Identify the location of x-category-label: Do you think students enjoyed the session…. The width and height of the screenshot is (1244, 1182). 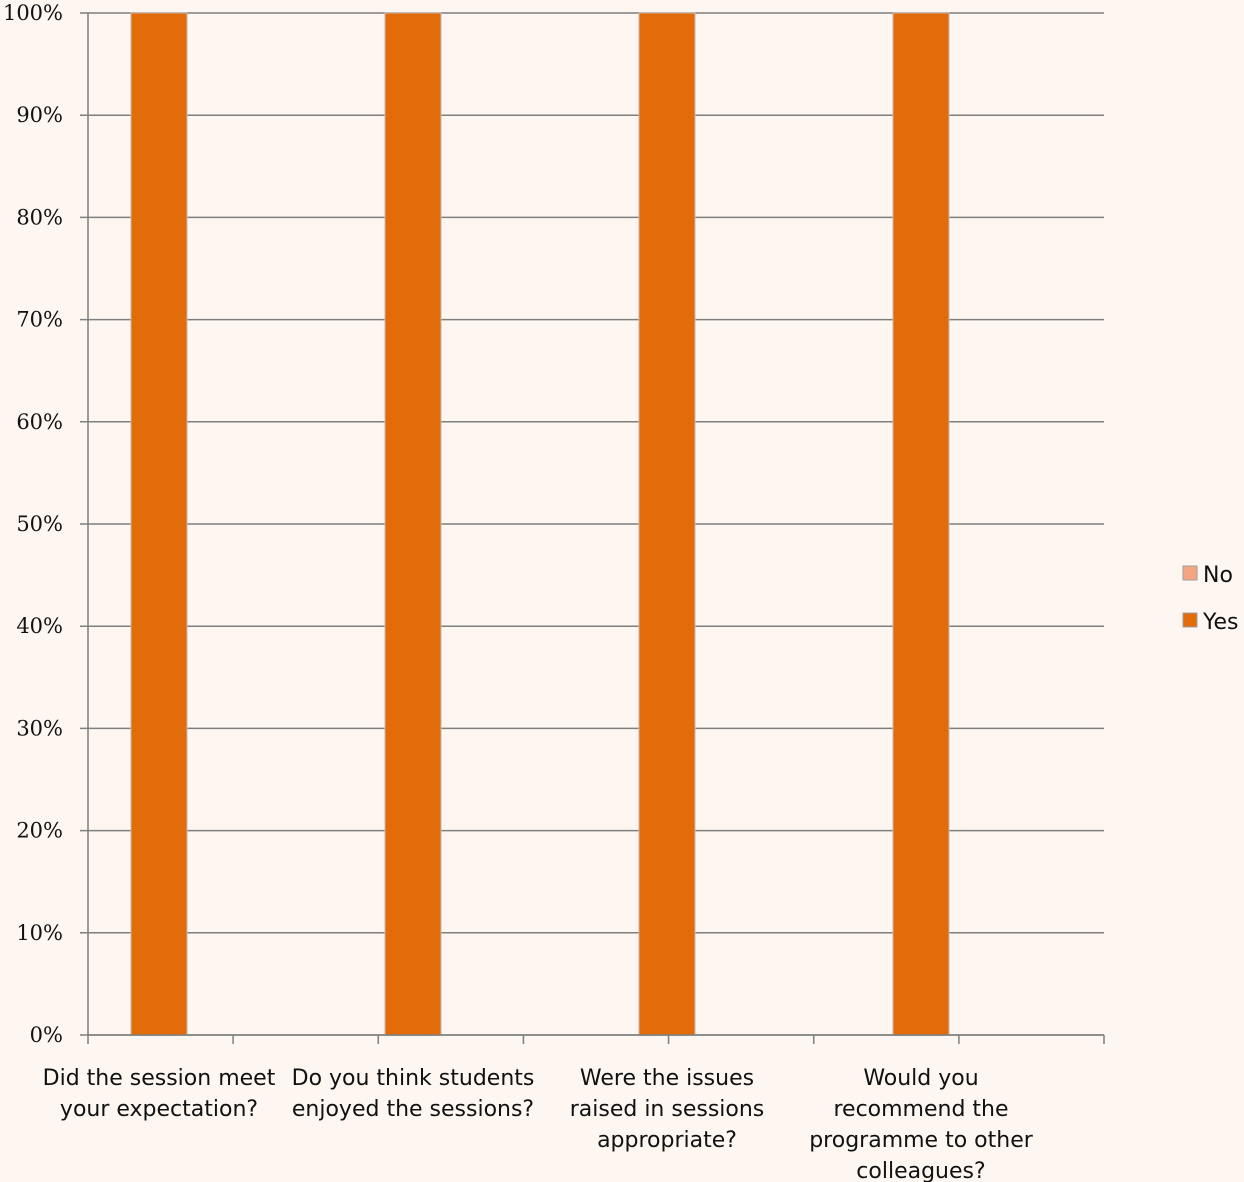
(413, 1094).